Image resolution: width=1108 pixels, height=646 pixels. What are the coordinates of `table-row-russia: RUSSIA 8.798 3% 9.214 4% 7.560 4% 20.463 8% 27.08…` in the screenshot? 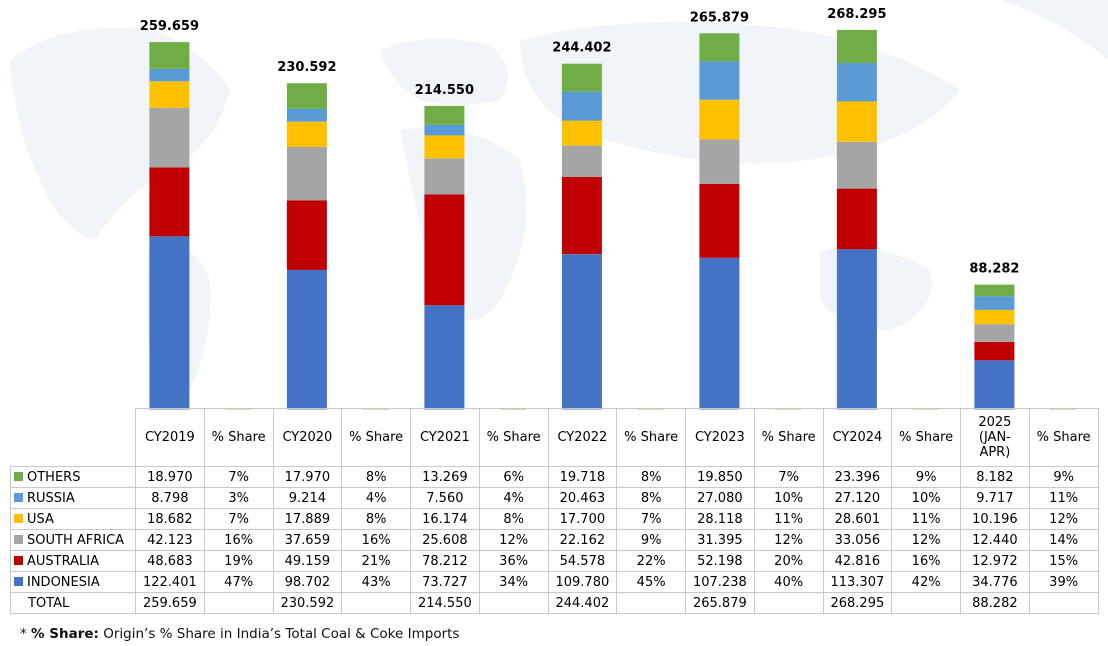 It's located at (554, 498).